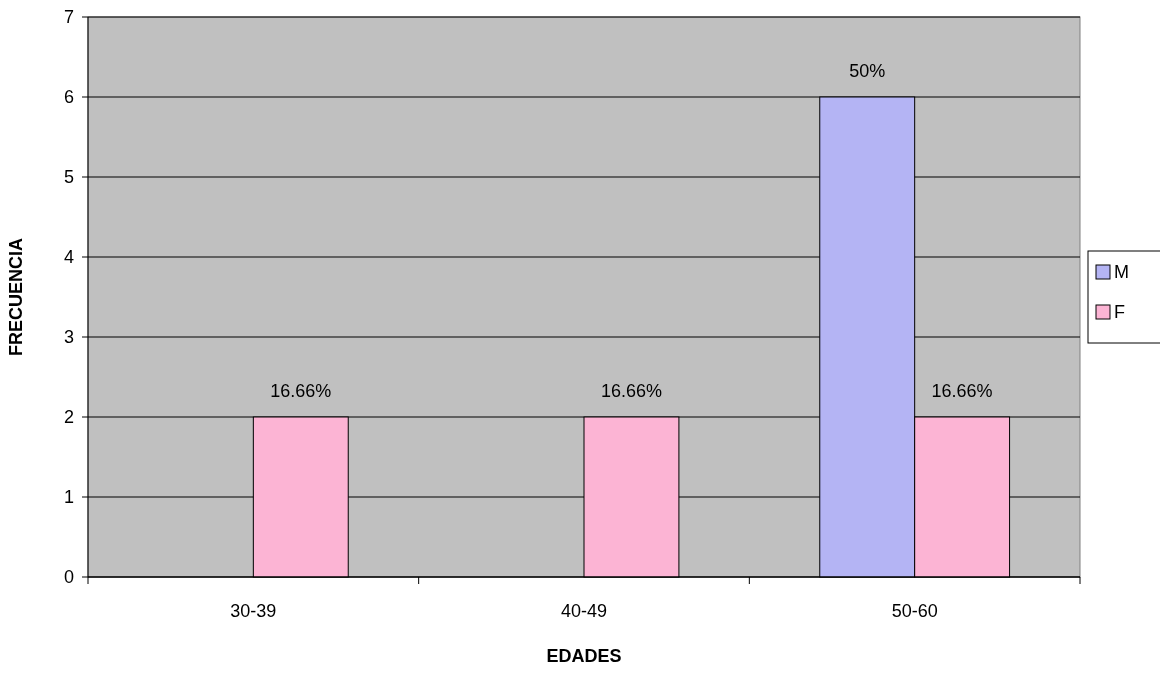 The image size is (1160, 684). Describe the element at coordinates (1119, 312) in the screenshot. I see `legend-label: F` at that location.